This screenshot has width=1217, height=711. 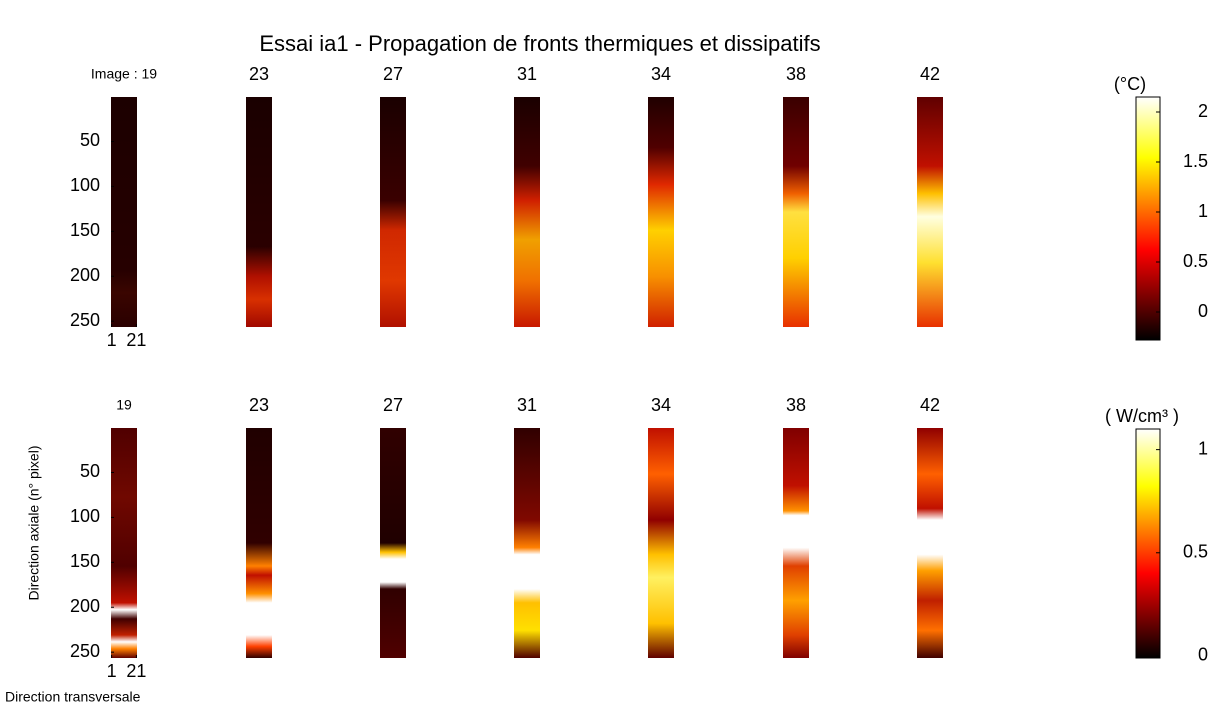 What do you see at coordinates (1130, 84) in the screenshot?
I see `colorbar-label: (°C)` at bounding box center [1130, 84].